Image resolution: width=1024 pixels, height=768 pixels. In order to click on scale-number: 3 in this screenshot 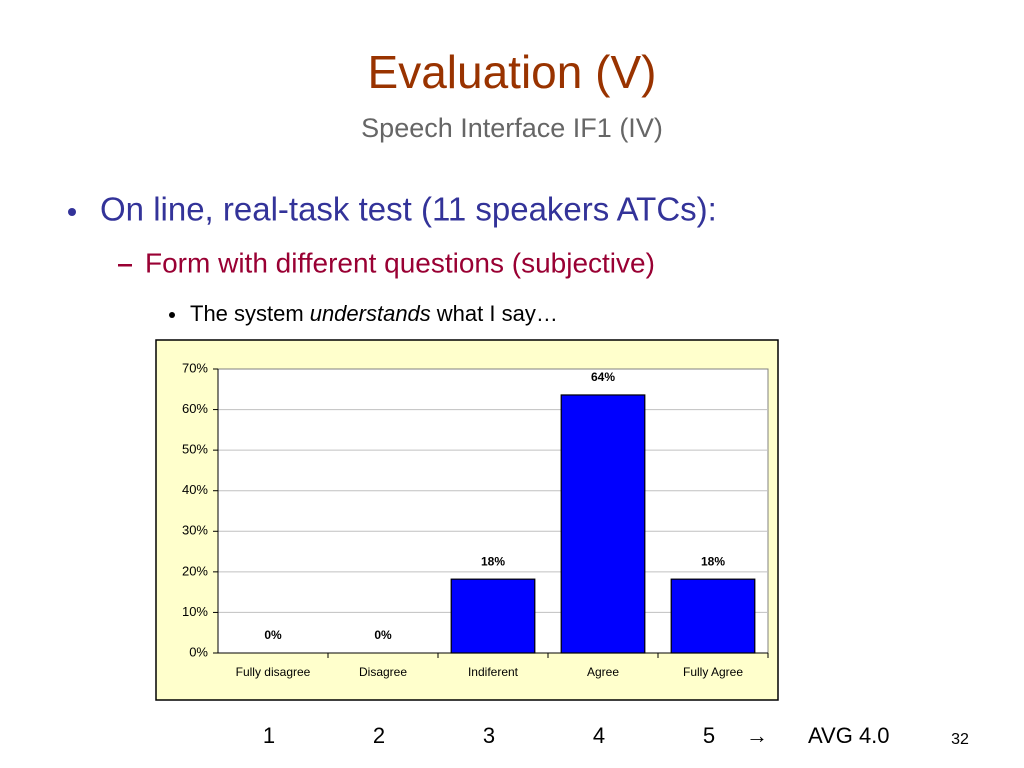, I will do `click(489, 735)`.